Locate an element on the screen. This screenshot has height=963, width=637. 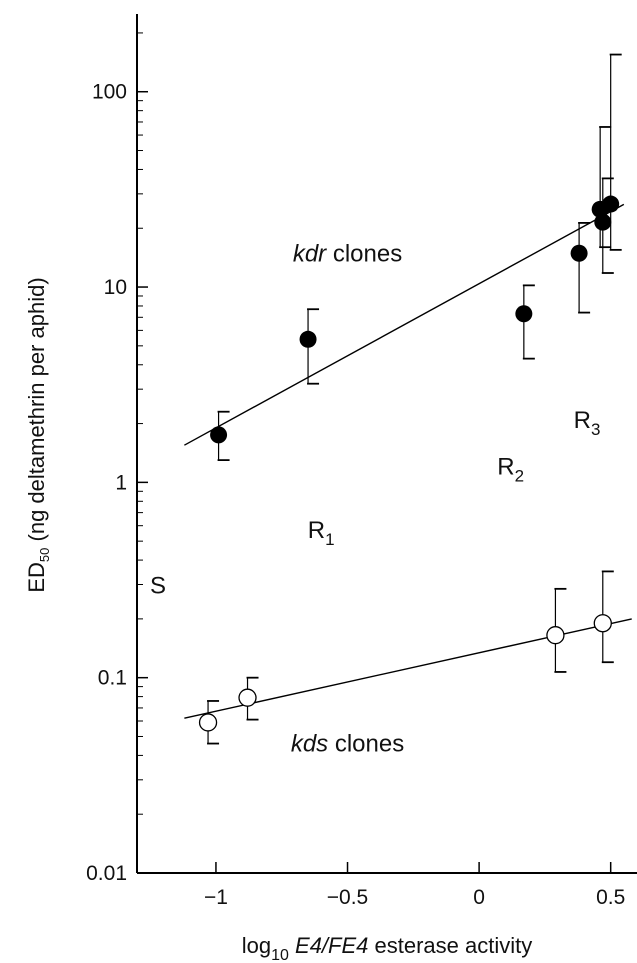
annotation-label: R1 is located at coordinates (321, 533).